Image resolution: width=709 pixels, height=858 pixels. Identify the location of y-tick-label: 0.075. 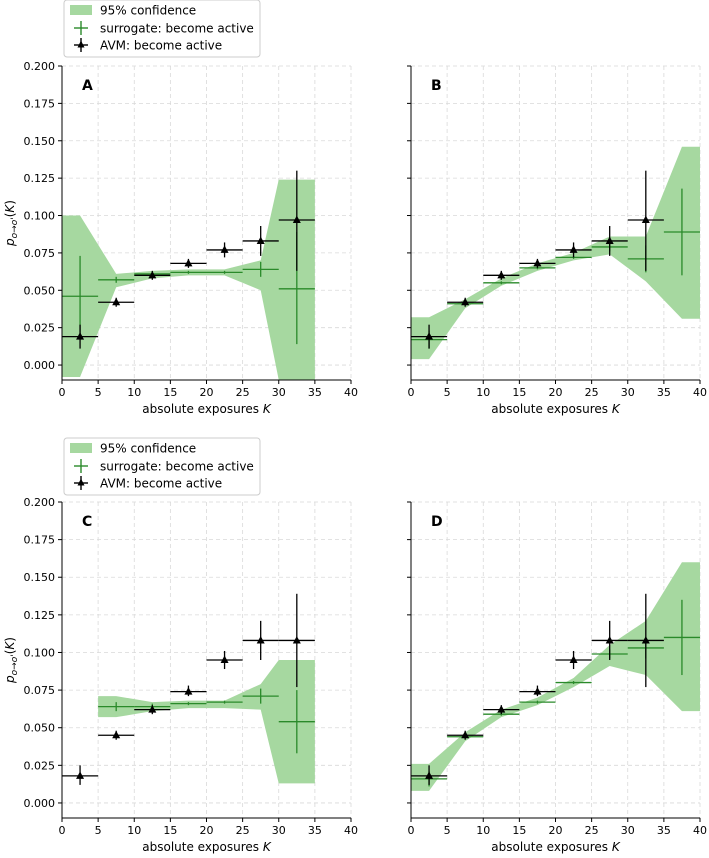
(40, 253).